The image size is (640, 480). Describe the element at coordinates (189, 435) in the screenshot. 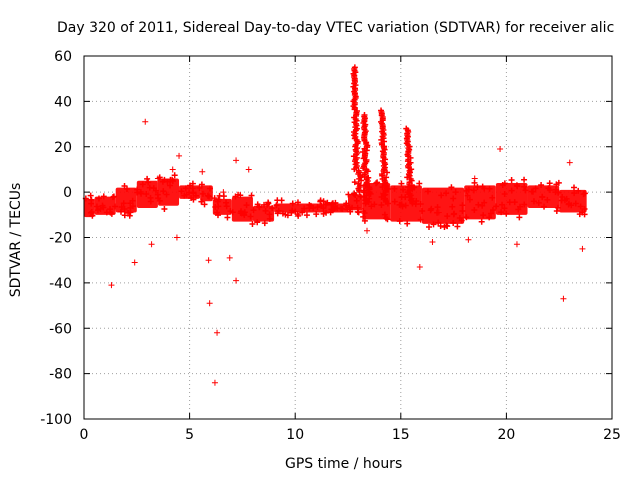

I see `x-tick-label: 5` at that location.